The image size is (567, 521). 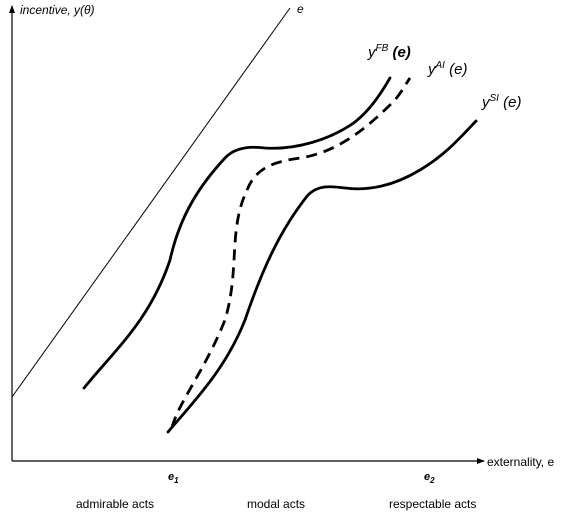 What do you see at coordinates (432, 504) in the screenshot?
I see `region-label-respectable: respectable acts` at bounding box center [432, 504].